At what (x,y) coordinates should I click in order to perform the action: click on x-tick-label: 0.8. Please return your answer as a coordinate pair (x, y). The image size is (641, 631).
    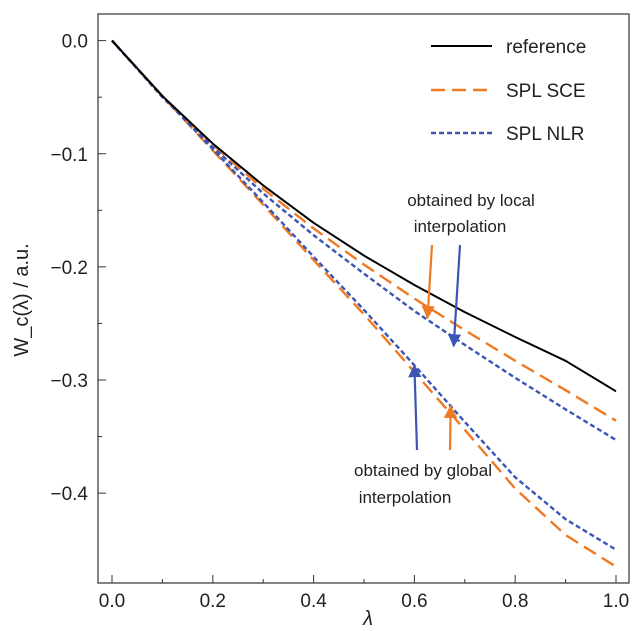
    Looking at the image, I should click on (515, 601).